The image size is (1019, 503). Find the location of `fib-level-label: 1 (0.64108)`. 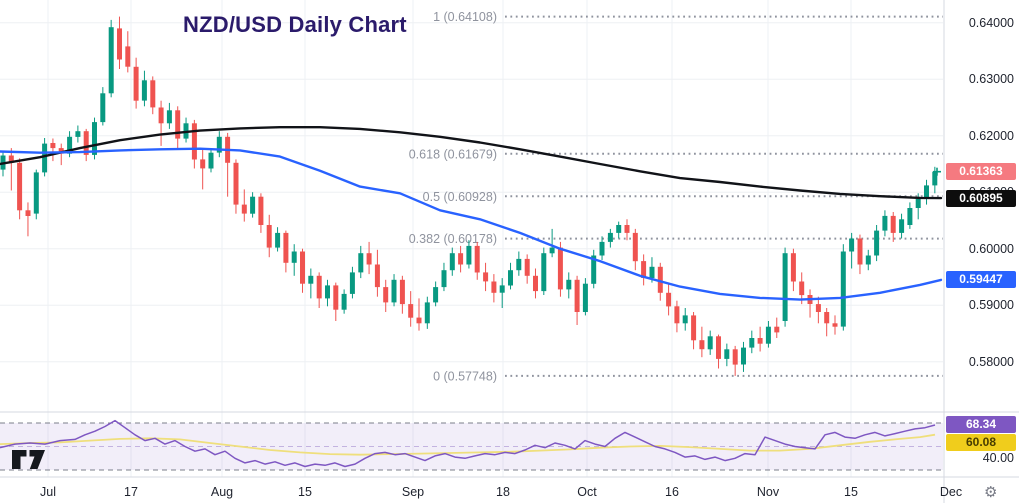

fib-level-label: 1 (0.64108) is located at coordinates (465, 17).